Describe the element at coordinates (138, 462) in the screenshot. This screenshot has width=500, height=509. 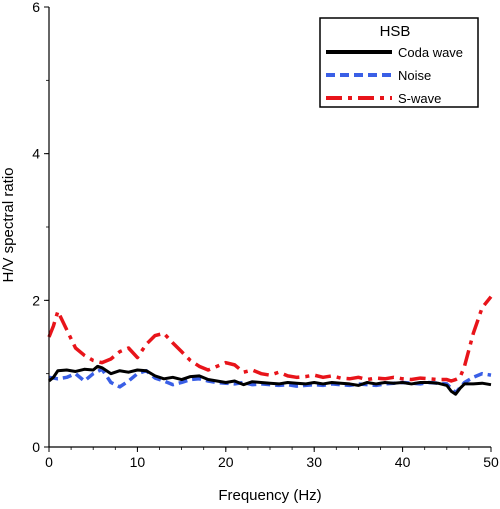
I see `x-tick-label: 10` at that location.